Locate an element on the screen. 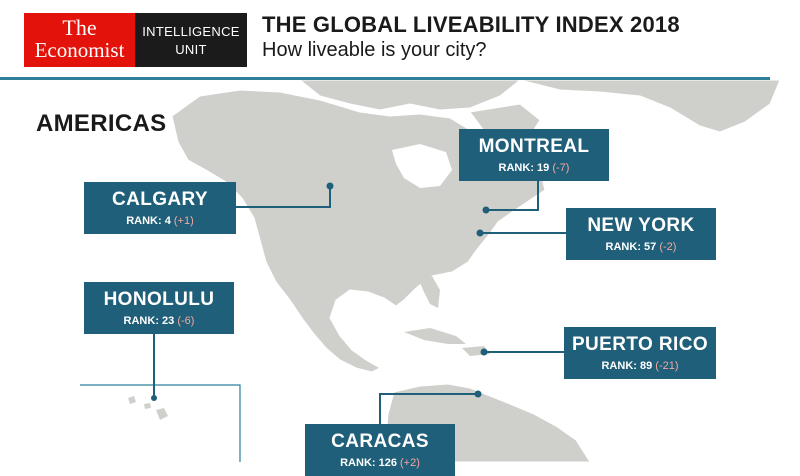 Image resolution: width=800 pixels, height=476 pixels. city-label-honolulu: HONOLULU RANK: 23 (-6) is located at coordinates (159, 308).